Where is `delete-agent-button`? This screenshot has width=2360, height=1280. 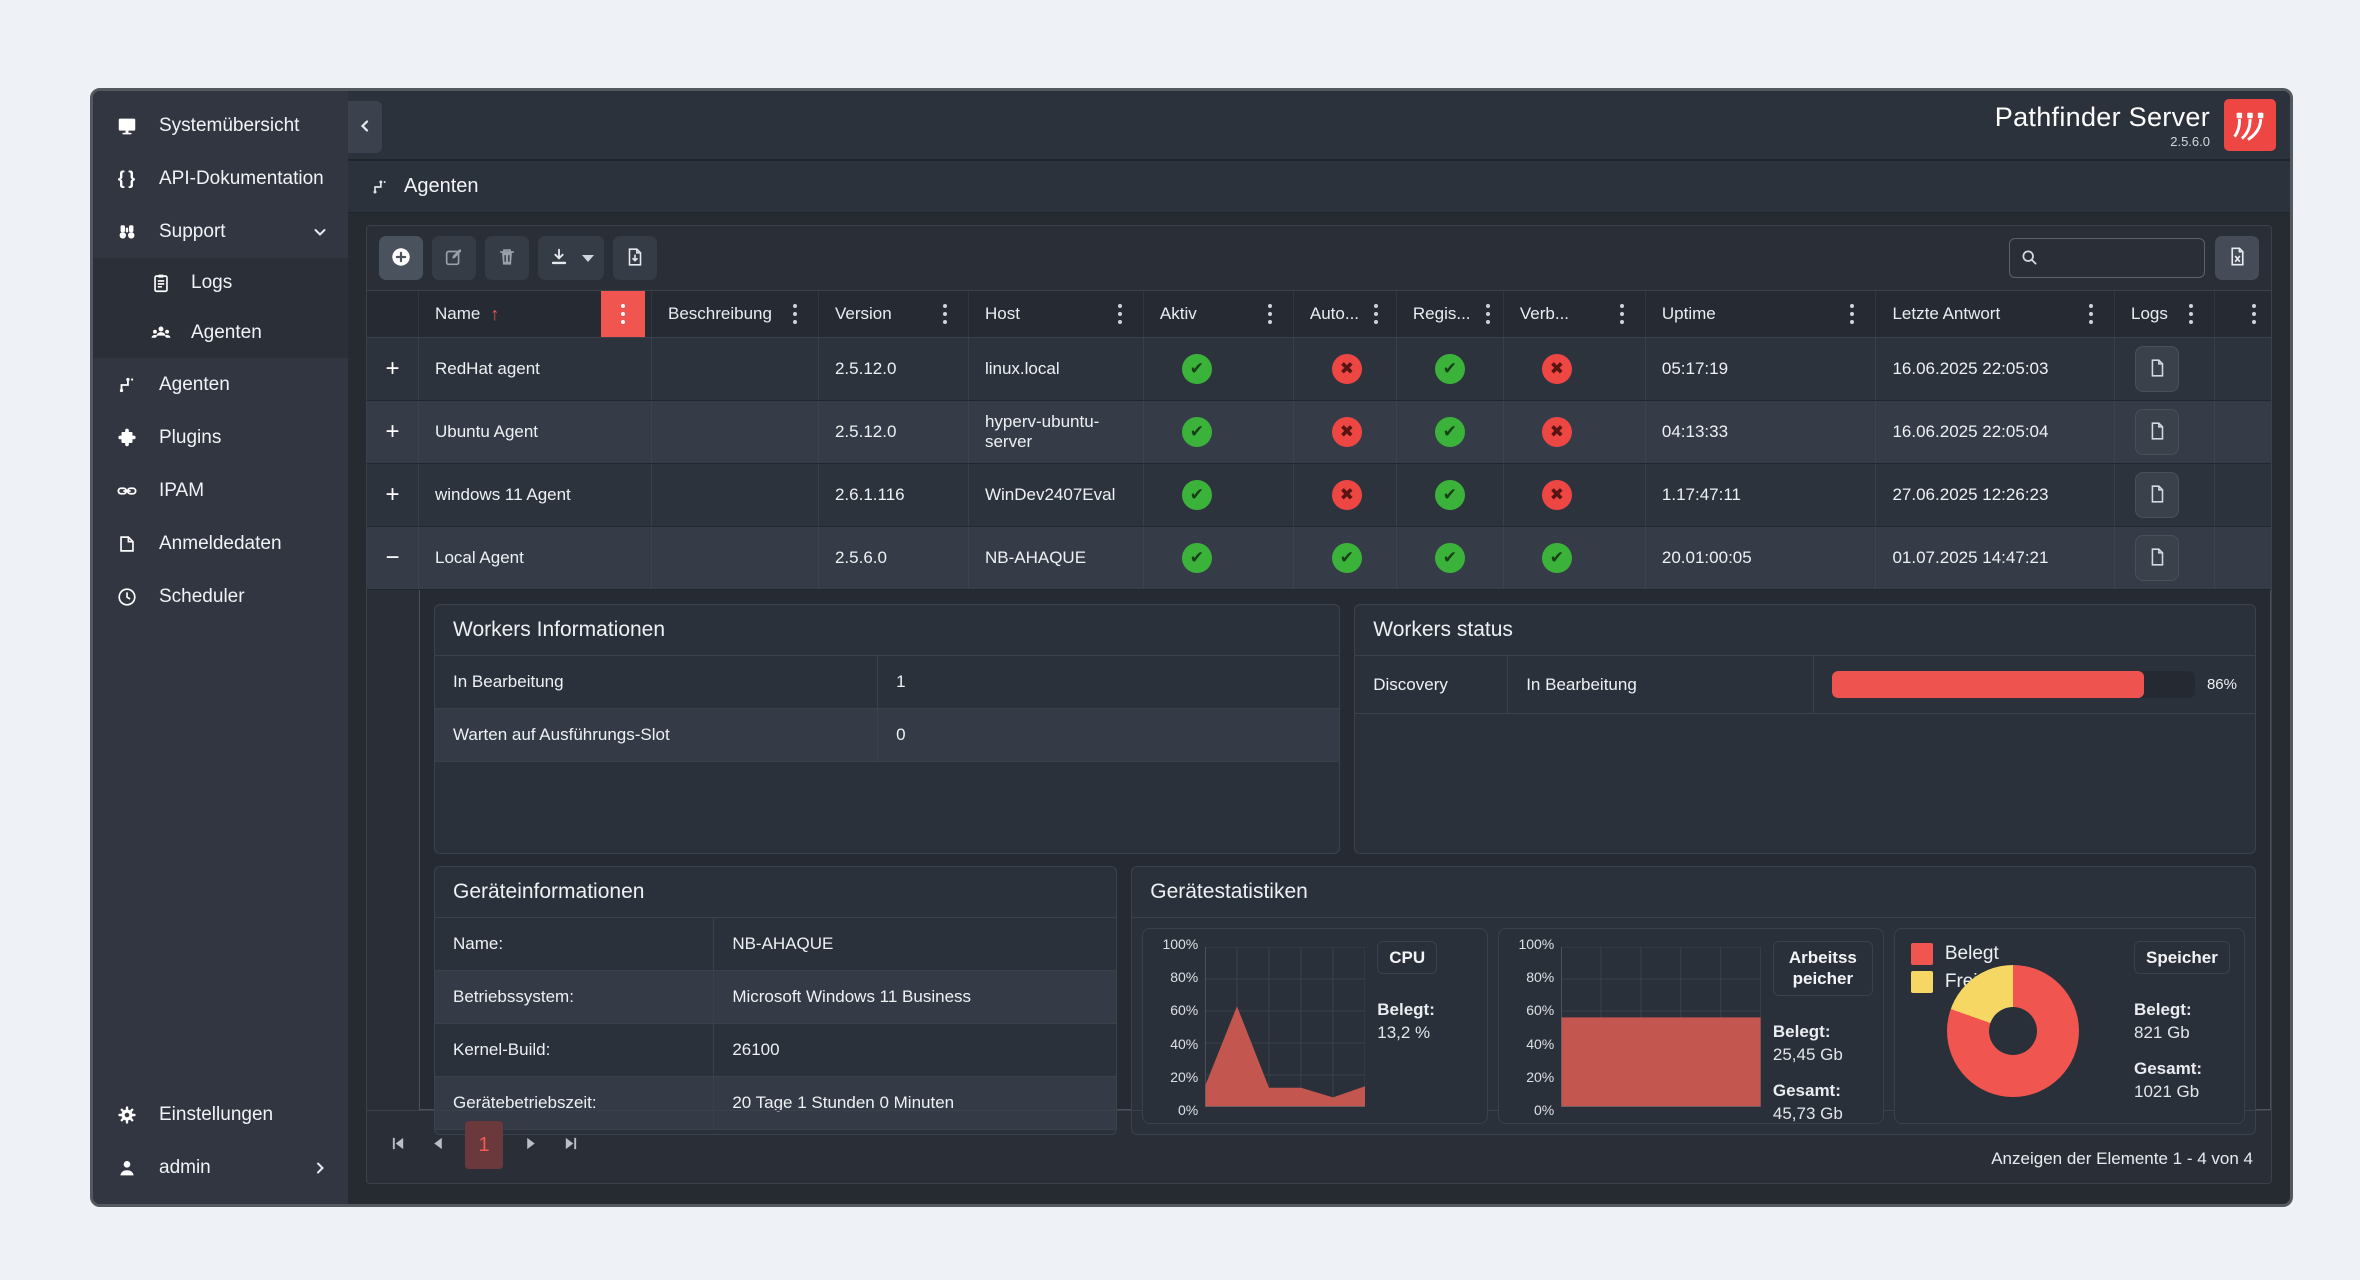 delete-agent-button is located at coordinates (507, 258).